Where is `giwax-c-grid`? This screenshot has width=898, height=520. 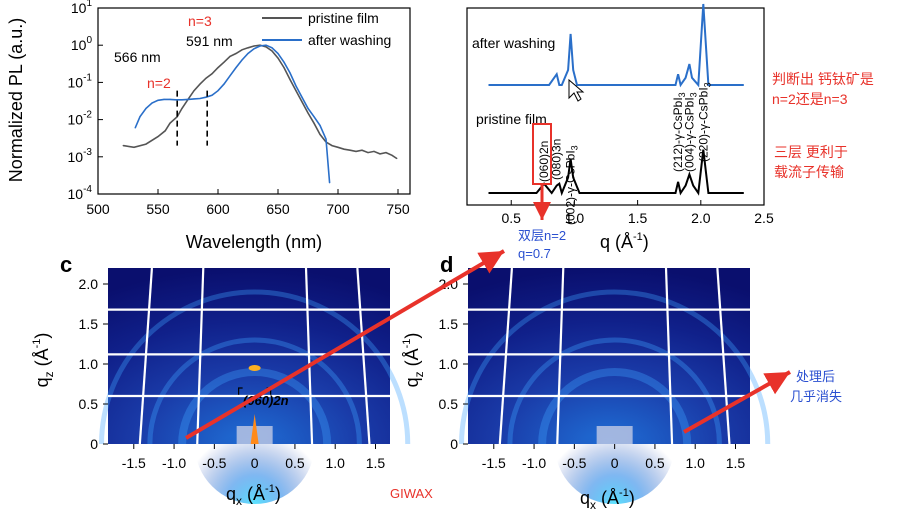
giwax-c-grid is located at coordinates (249, 356).